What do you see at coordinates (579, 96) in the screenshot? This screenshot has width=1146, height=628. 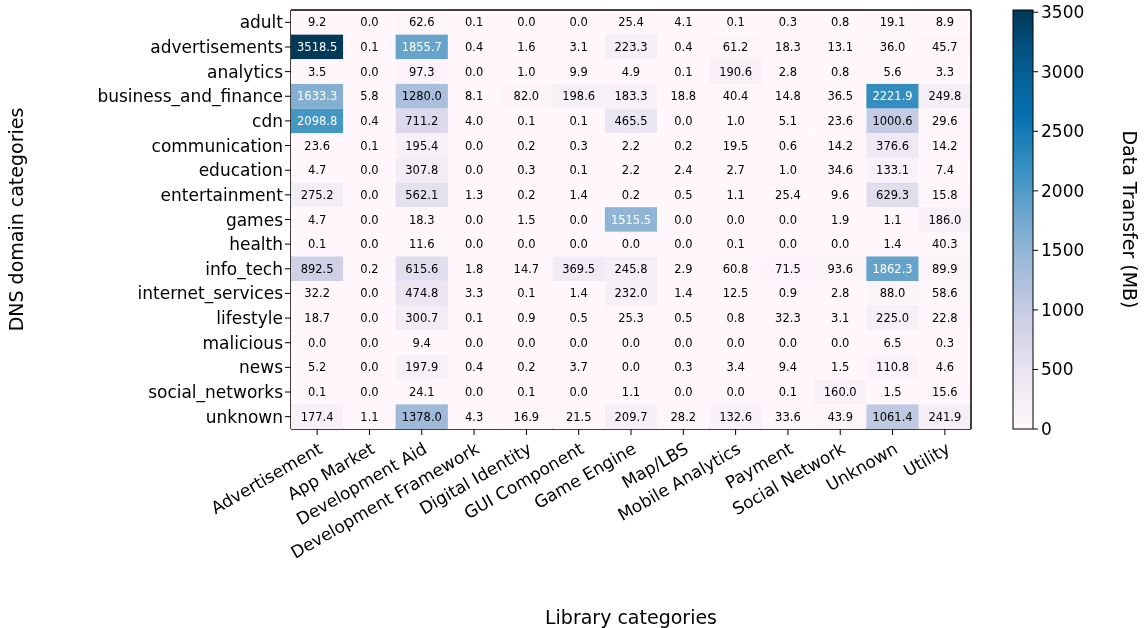 I see `data-label: 198.6` at bounding box center [579, 96].